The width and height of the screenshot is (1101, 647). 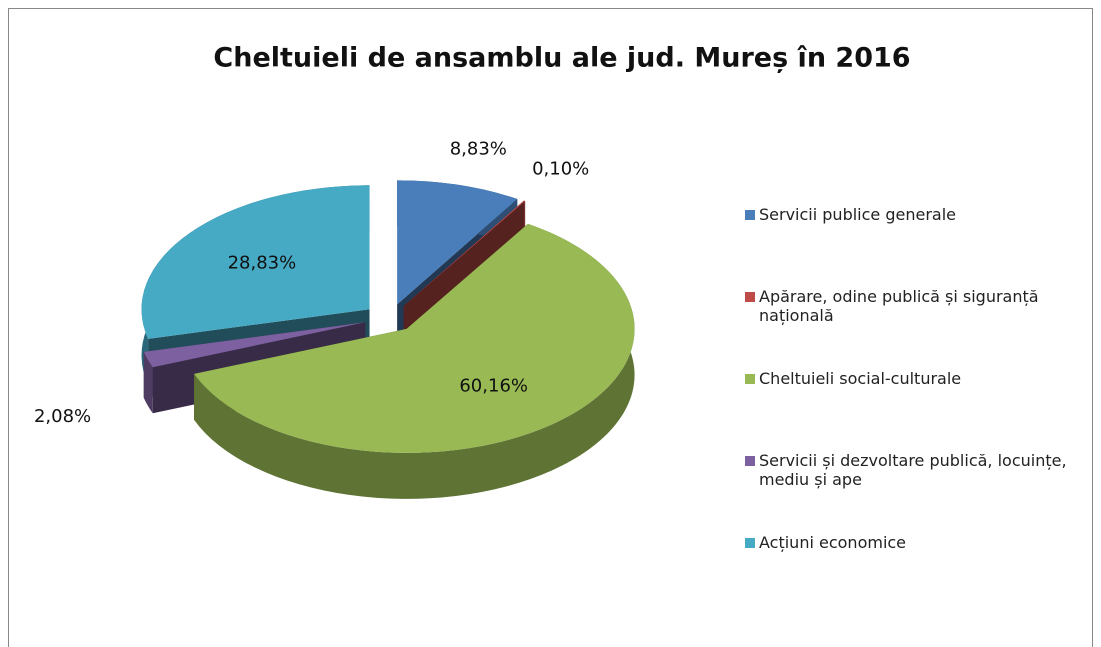 I want to click on data-label: 60,16%, so click(x=493, y=385).